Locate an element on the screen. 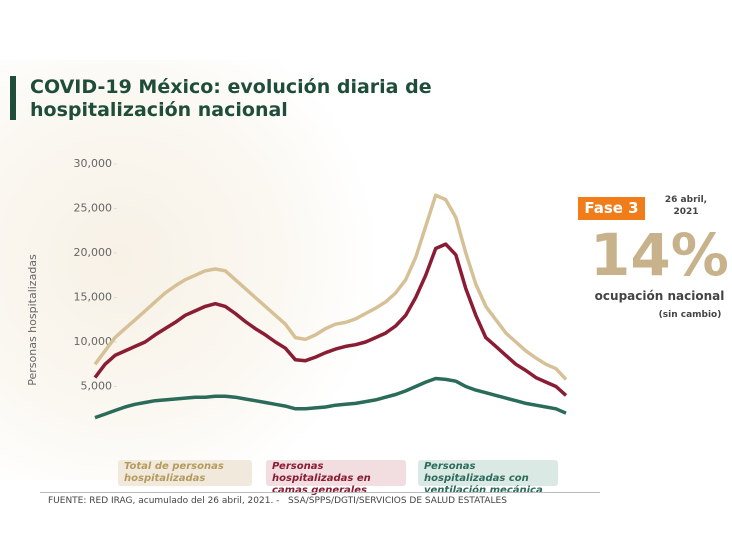 This screenshot has width=732, height=549. y-tick-label: 25,000 is located at coordinates (93, 208).